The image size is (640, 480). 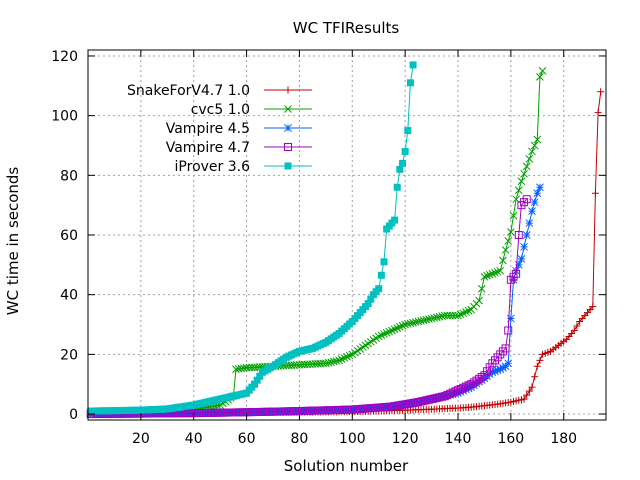 What do you see at coordinates (64, 57) in the screenshot?
I see `y-tick-label: 120` at bounding box center [64, 57].